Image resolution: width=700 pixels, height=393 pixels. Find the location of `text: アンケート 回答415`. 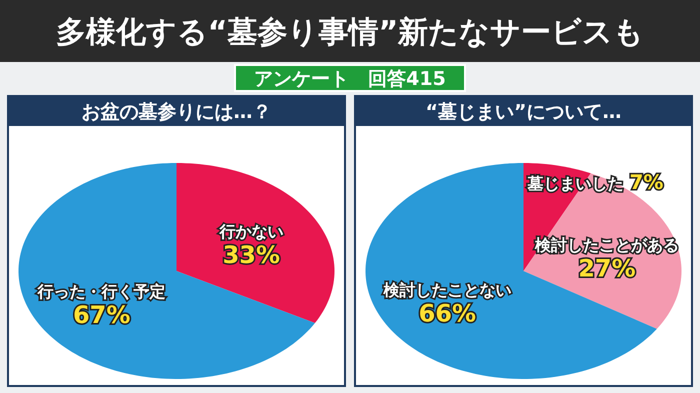

text: アンケート 回答415 is located at coordinates (350, 79).